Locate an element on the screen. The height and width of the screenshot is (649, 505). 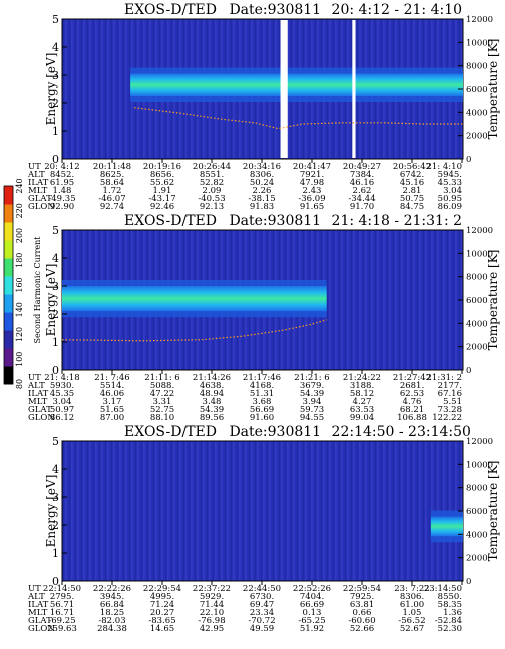
table-cell: 106.88 is located at coordinates (412, 418).